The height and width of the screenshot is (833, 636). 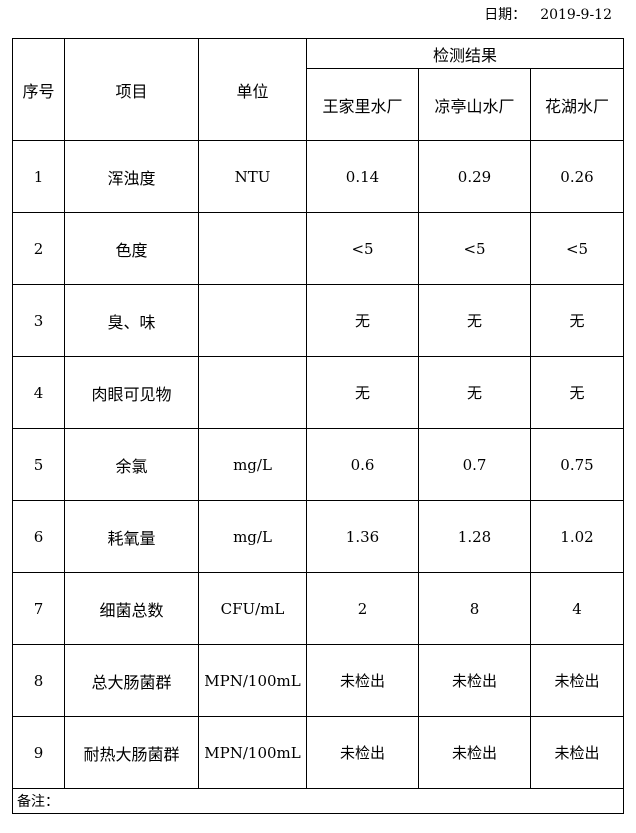 What do you see at coordinates (474, 464) in the screenshot?
I see `value-cell: 0.7` at bounding box center [474, 464].